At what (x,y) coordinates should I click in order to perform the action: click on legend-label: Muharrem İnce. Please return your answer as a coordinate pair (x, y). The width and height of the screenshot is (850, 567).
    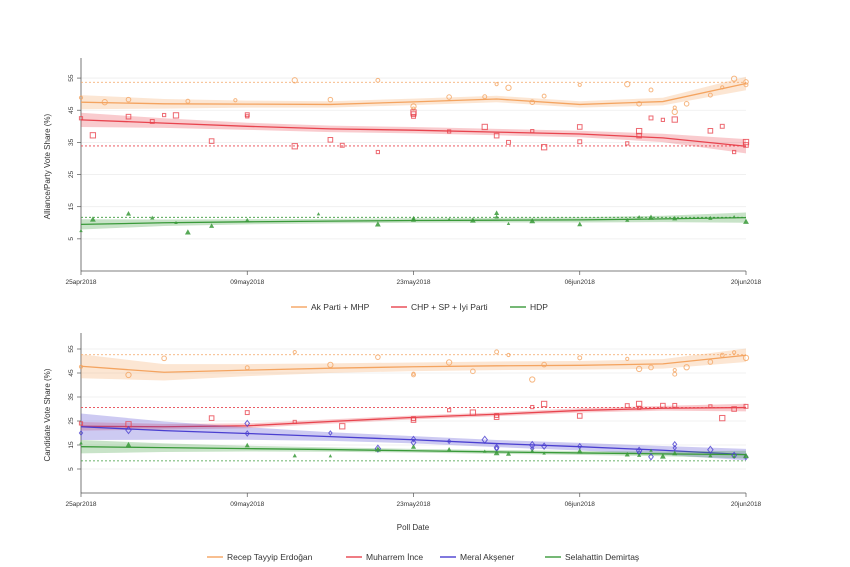
    Looking at the image, I should click on (394, 557).